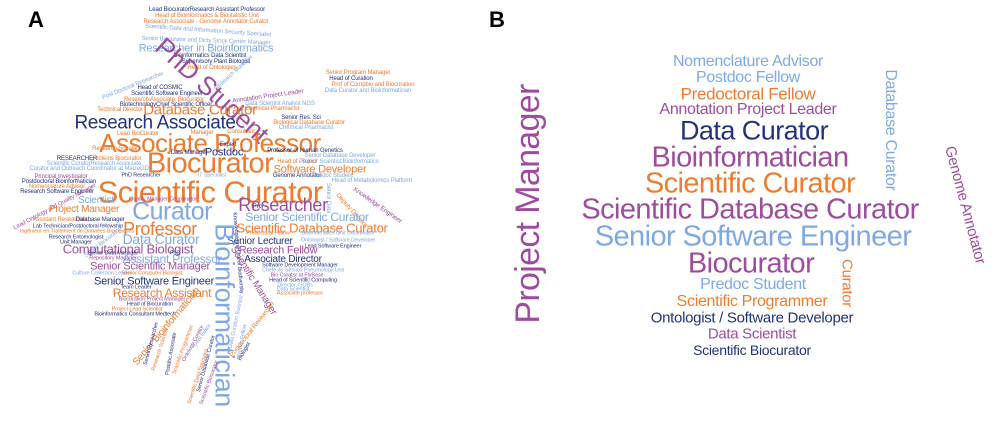 This screenshot has height=441, width=1000. I want to click on cloud-word: Scientific Programmer, so click(752, 301).